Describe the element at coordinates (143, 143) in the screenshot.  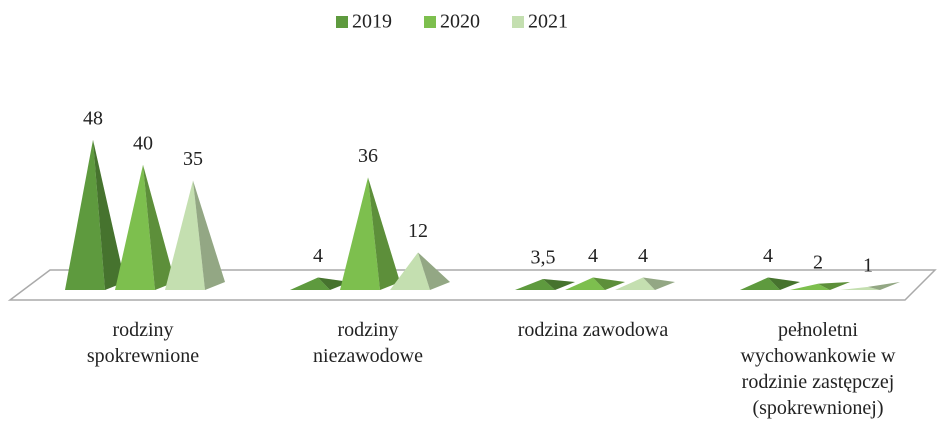
I see `data-label: 40` at that location.